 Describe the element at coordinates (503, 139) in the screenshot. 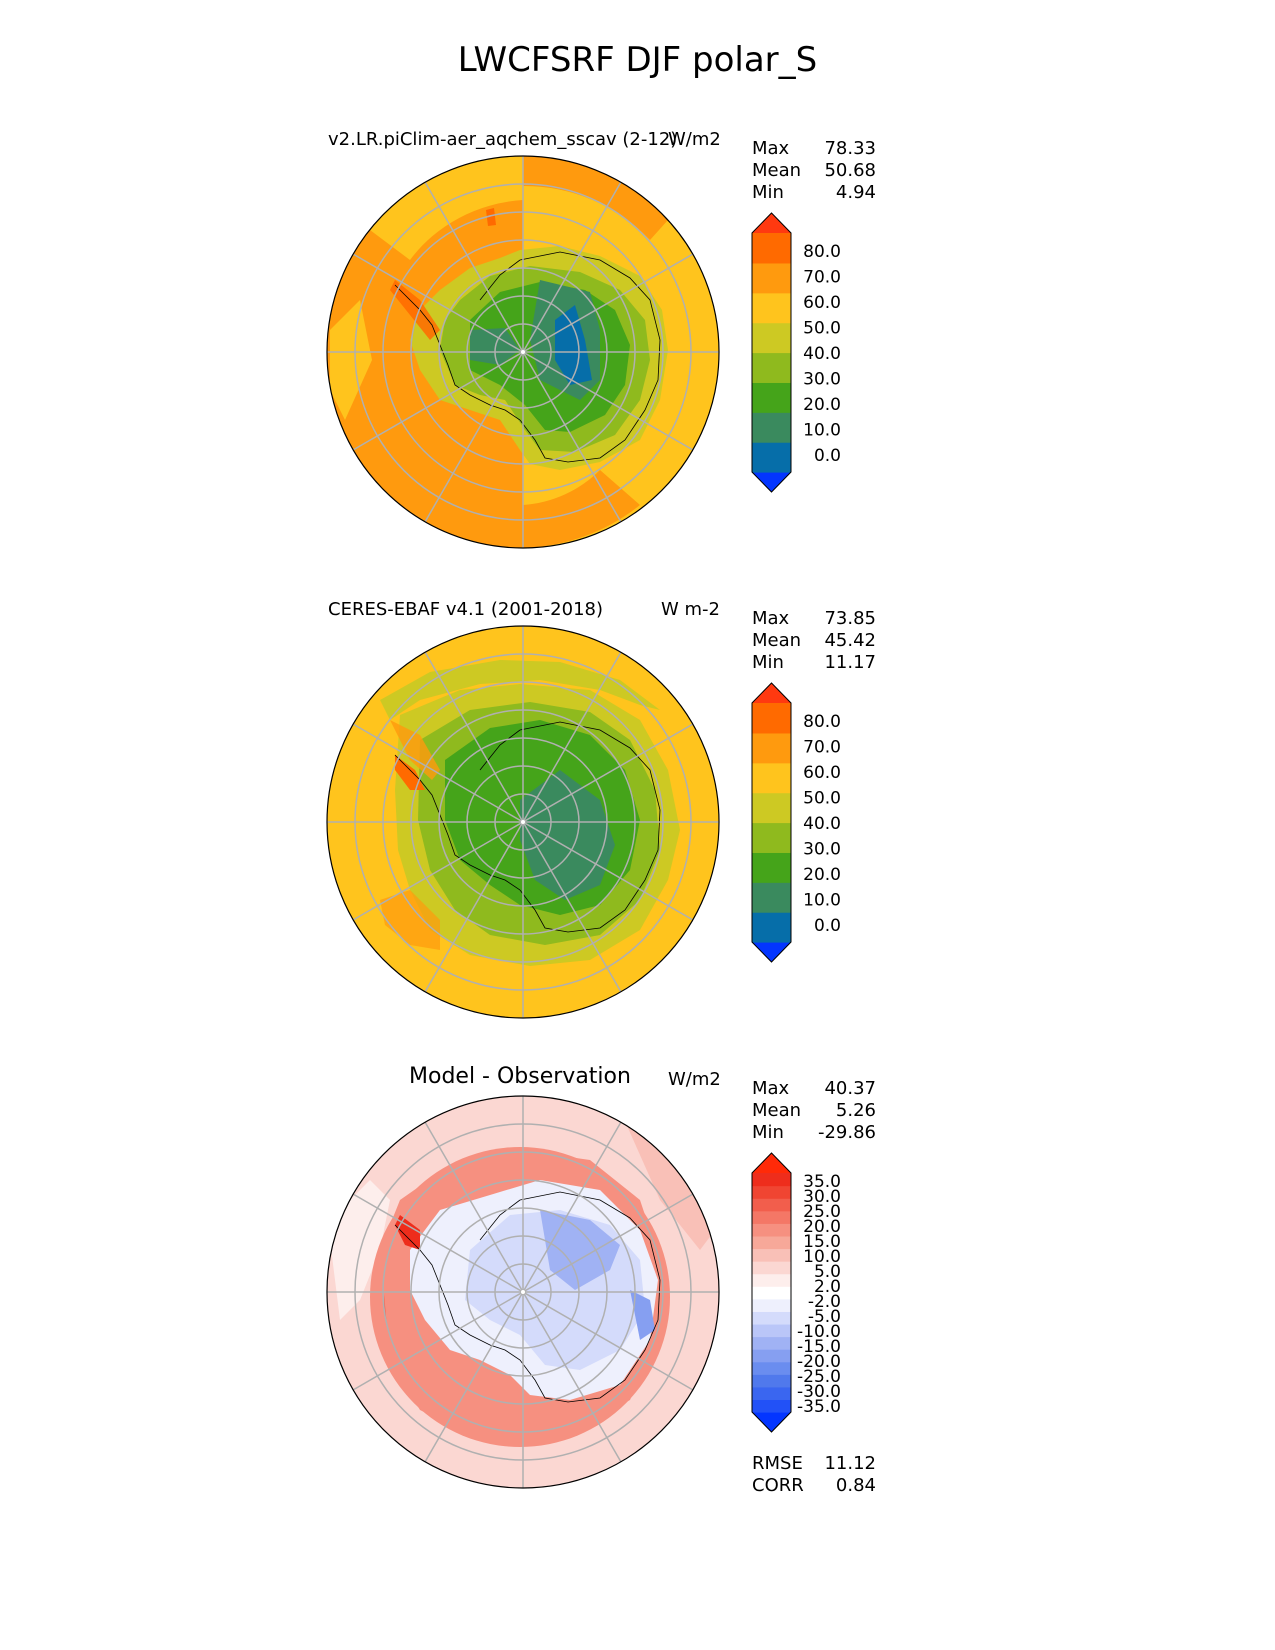

I see `panel1-left-title: v2.LR.piClim-aer_aqchem_sscav (2-12)` at that location.